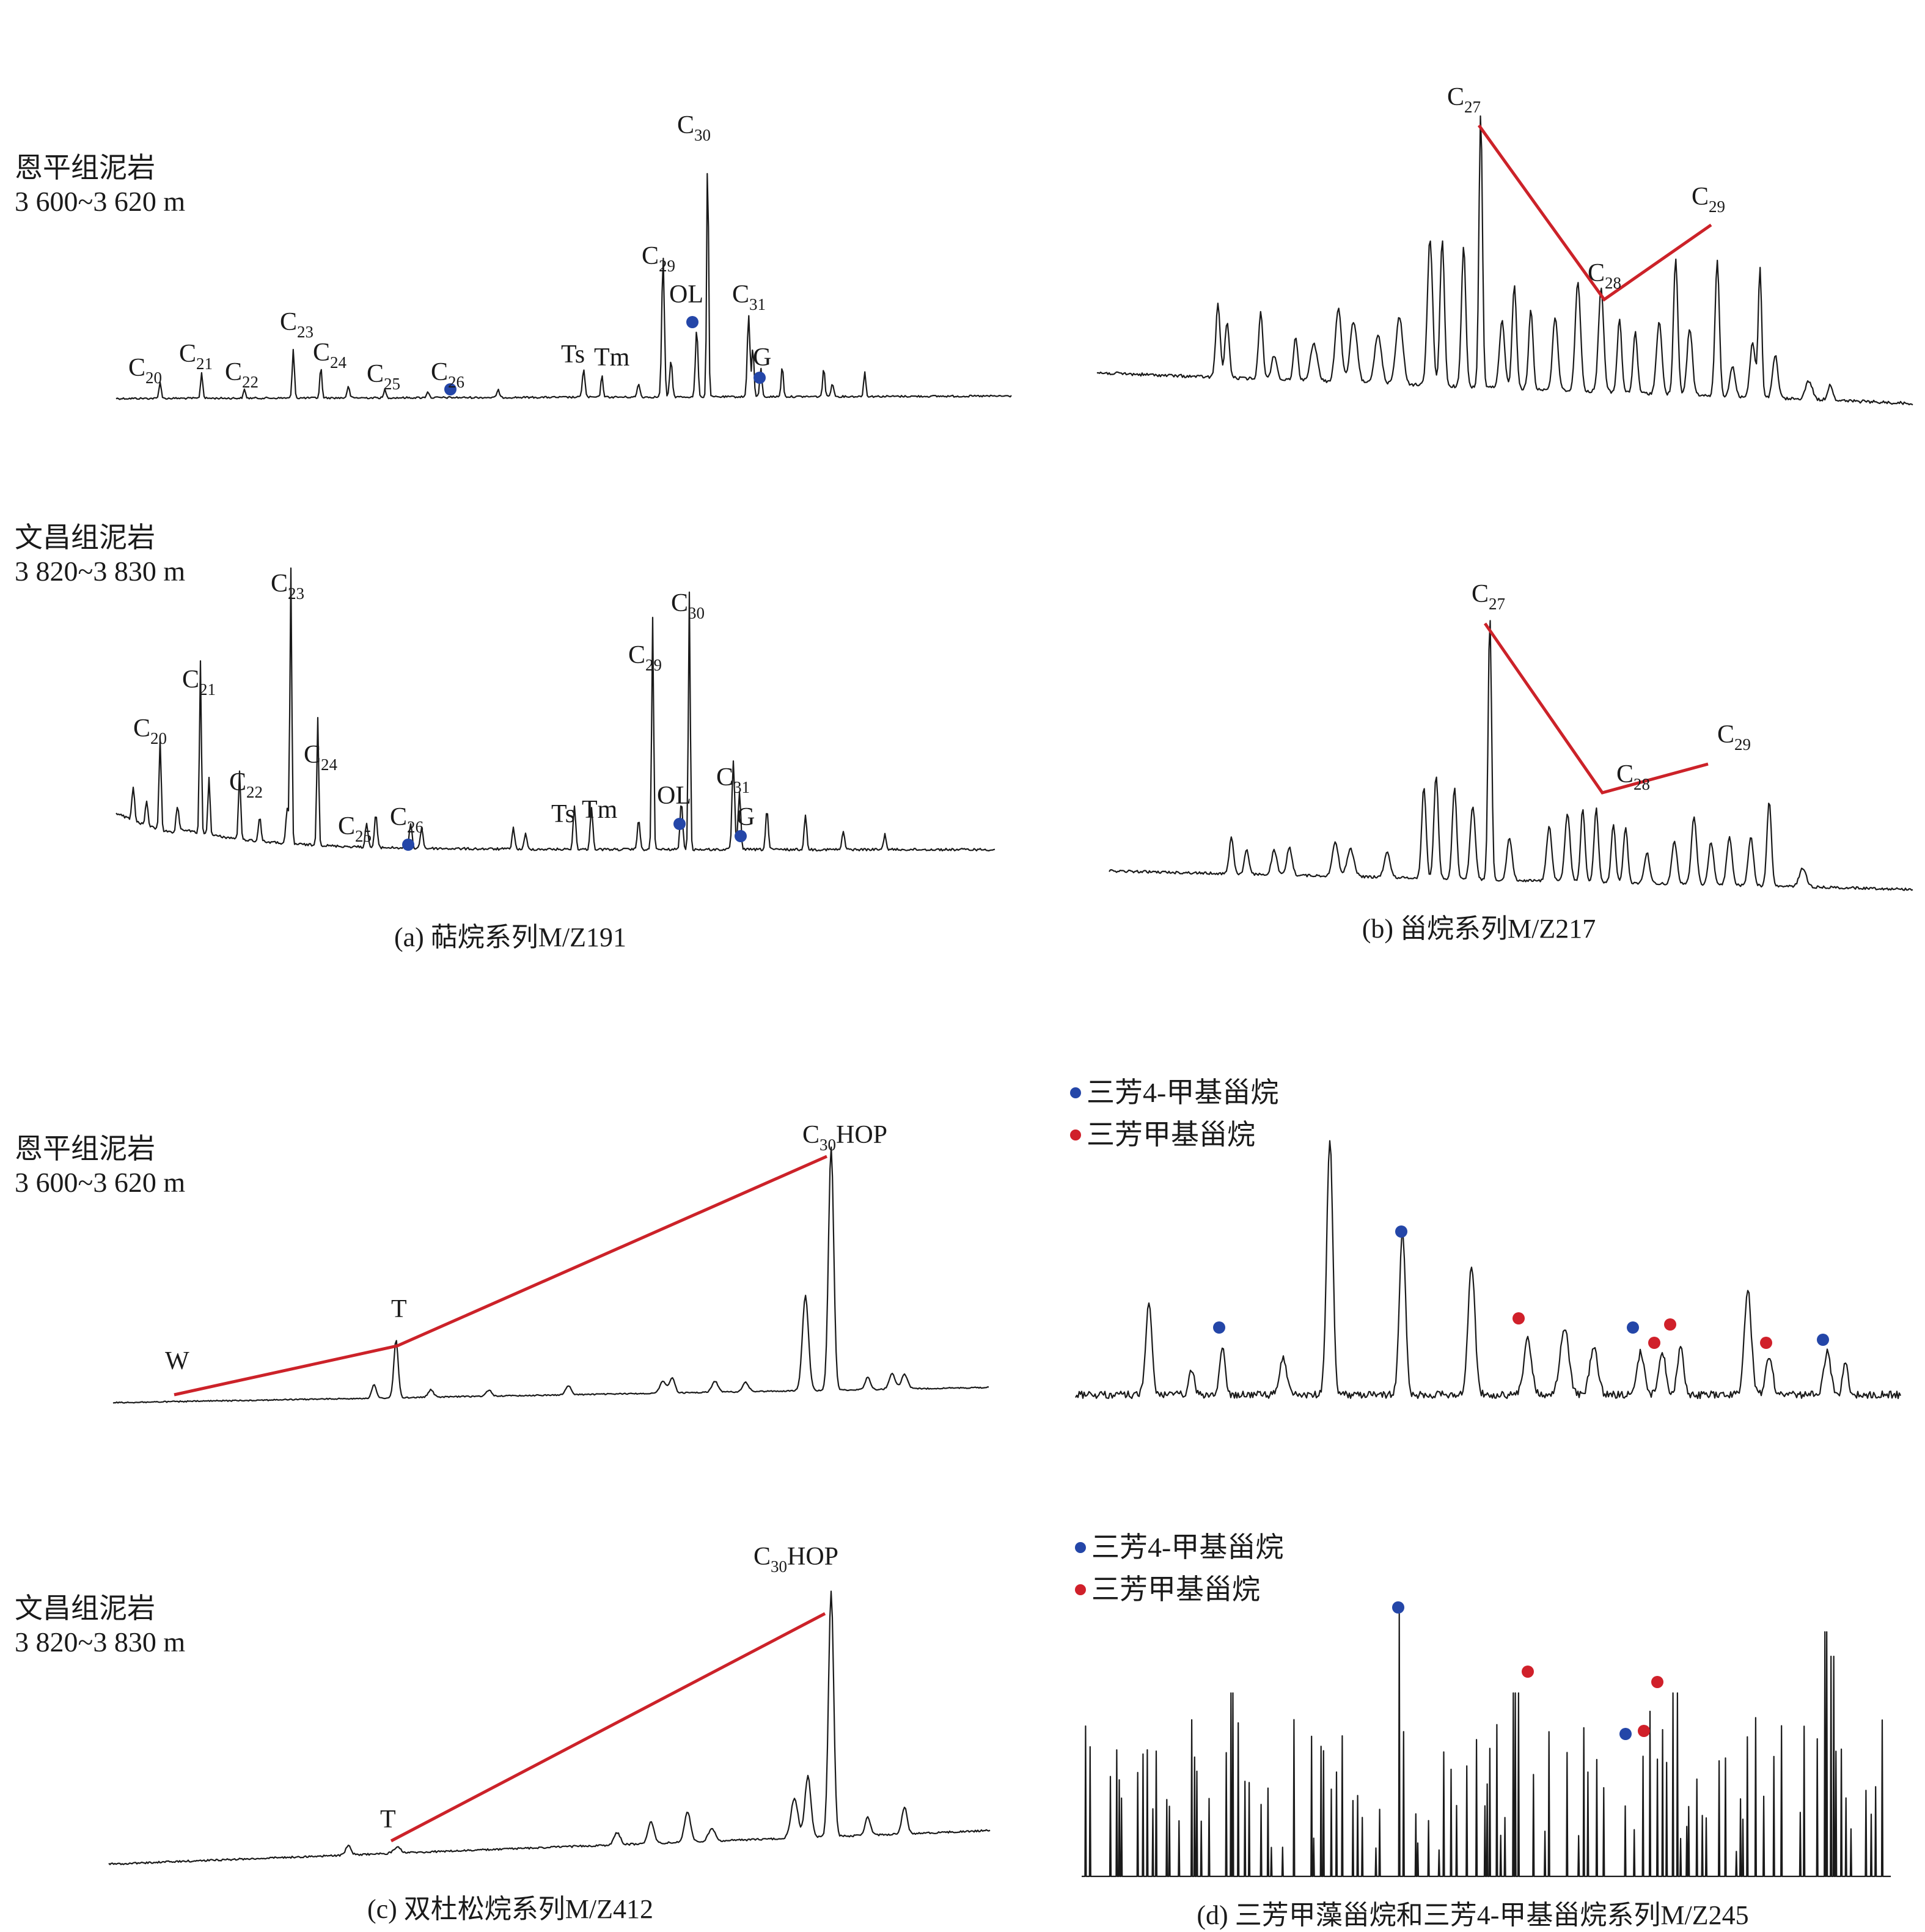 The width and height of the screenshot is (1925, 1932). I want to click on panel-caption: (d) 三芳甲藻甾烷和三芳4-甲基甾烷系列M/Z245, so click(1472, 1915).